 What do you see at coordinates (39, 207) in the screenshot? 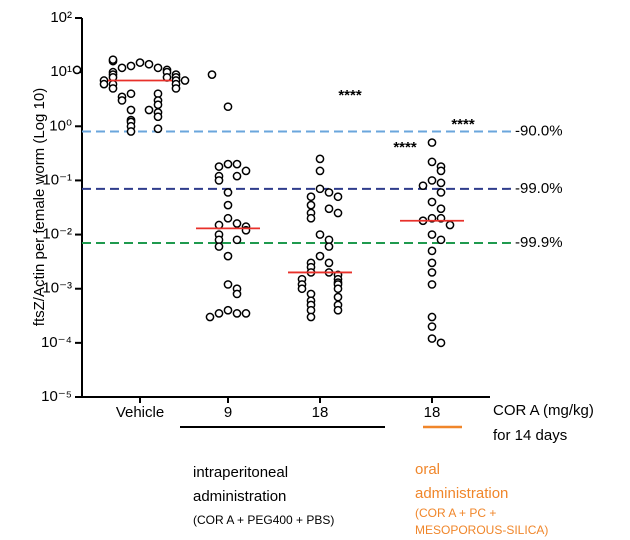
I see `y-axis-label: ftsZ/Actin per female worm (Log 10)` at bounding box center [39, 207].